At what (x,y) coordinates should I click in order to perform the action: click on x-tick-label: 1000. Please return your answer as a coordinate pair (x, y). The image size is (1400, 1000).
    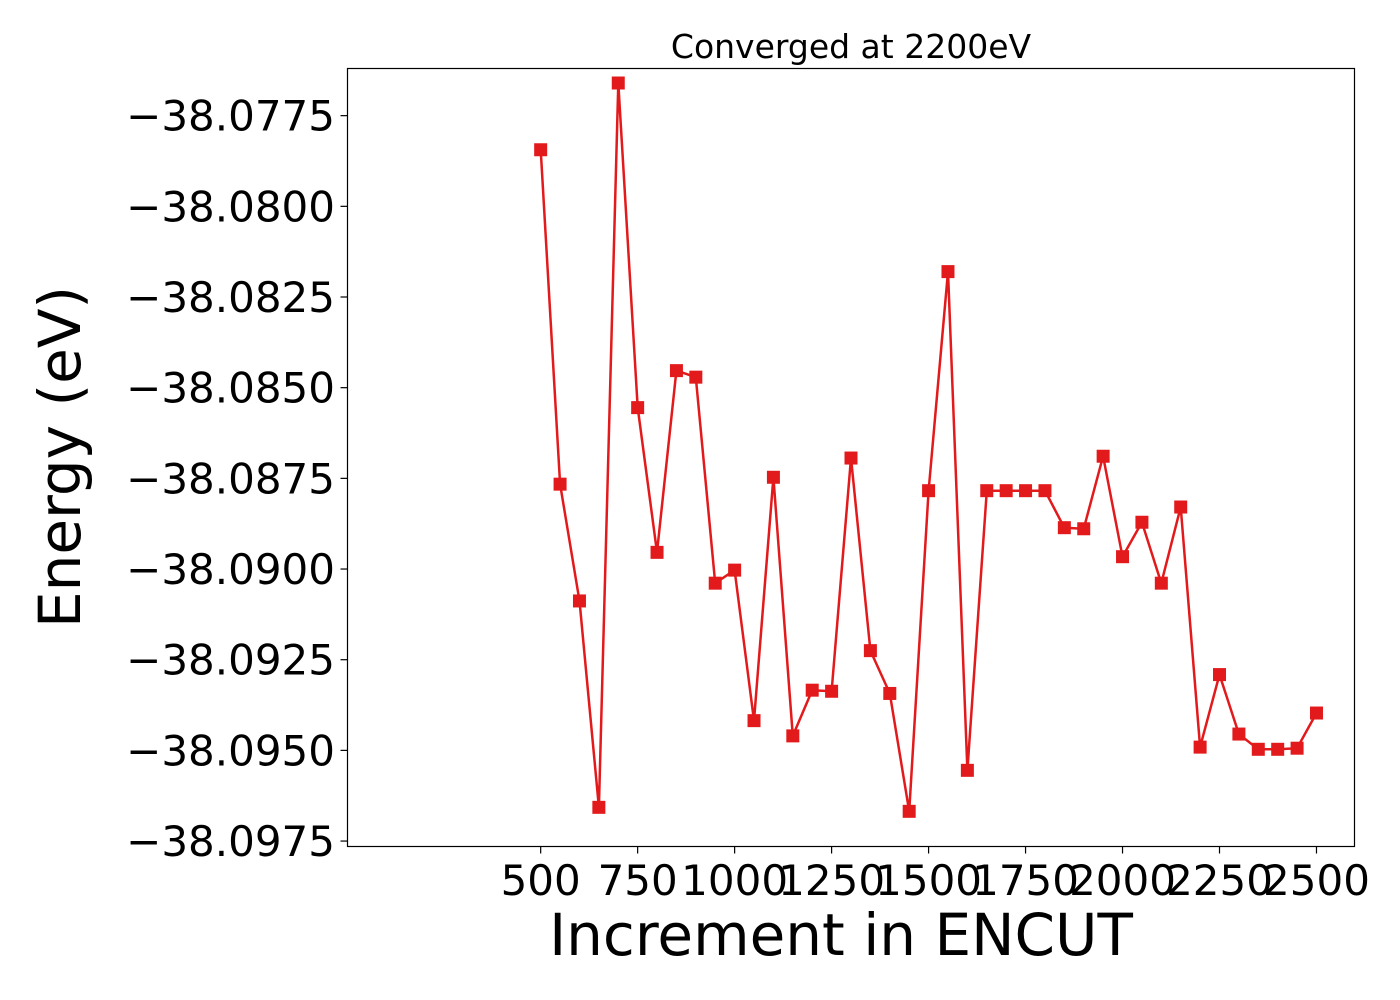
    Looking at the image, I should click on (734, 880).